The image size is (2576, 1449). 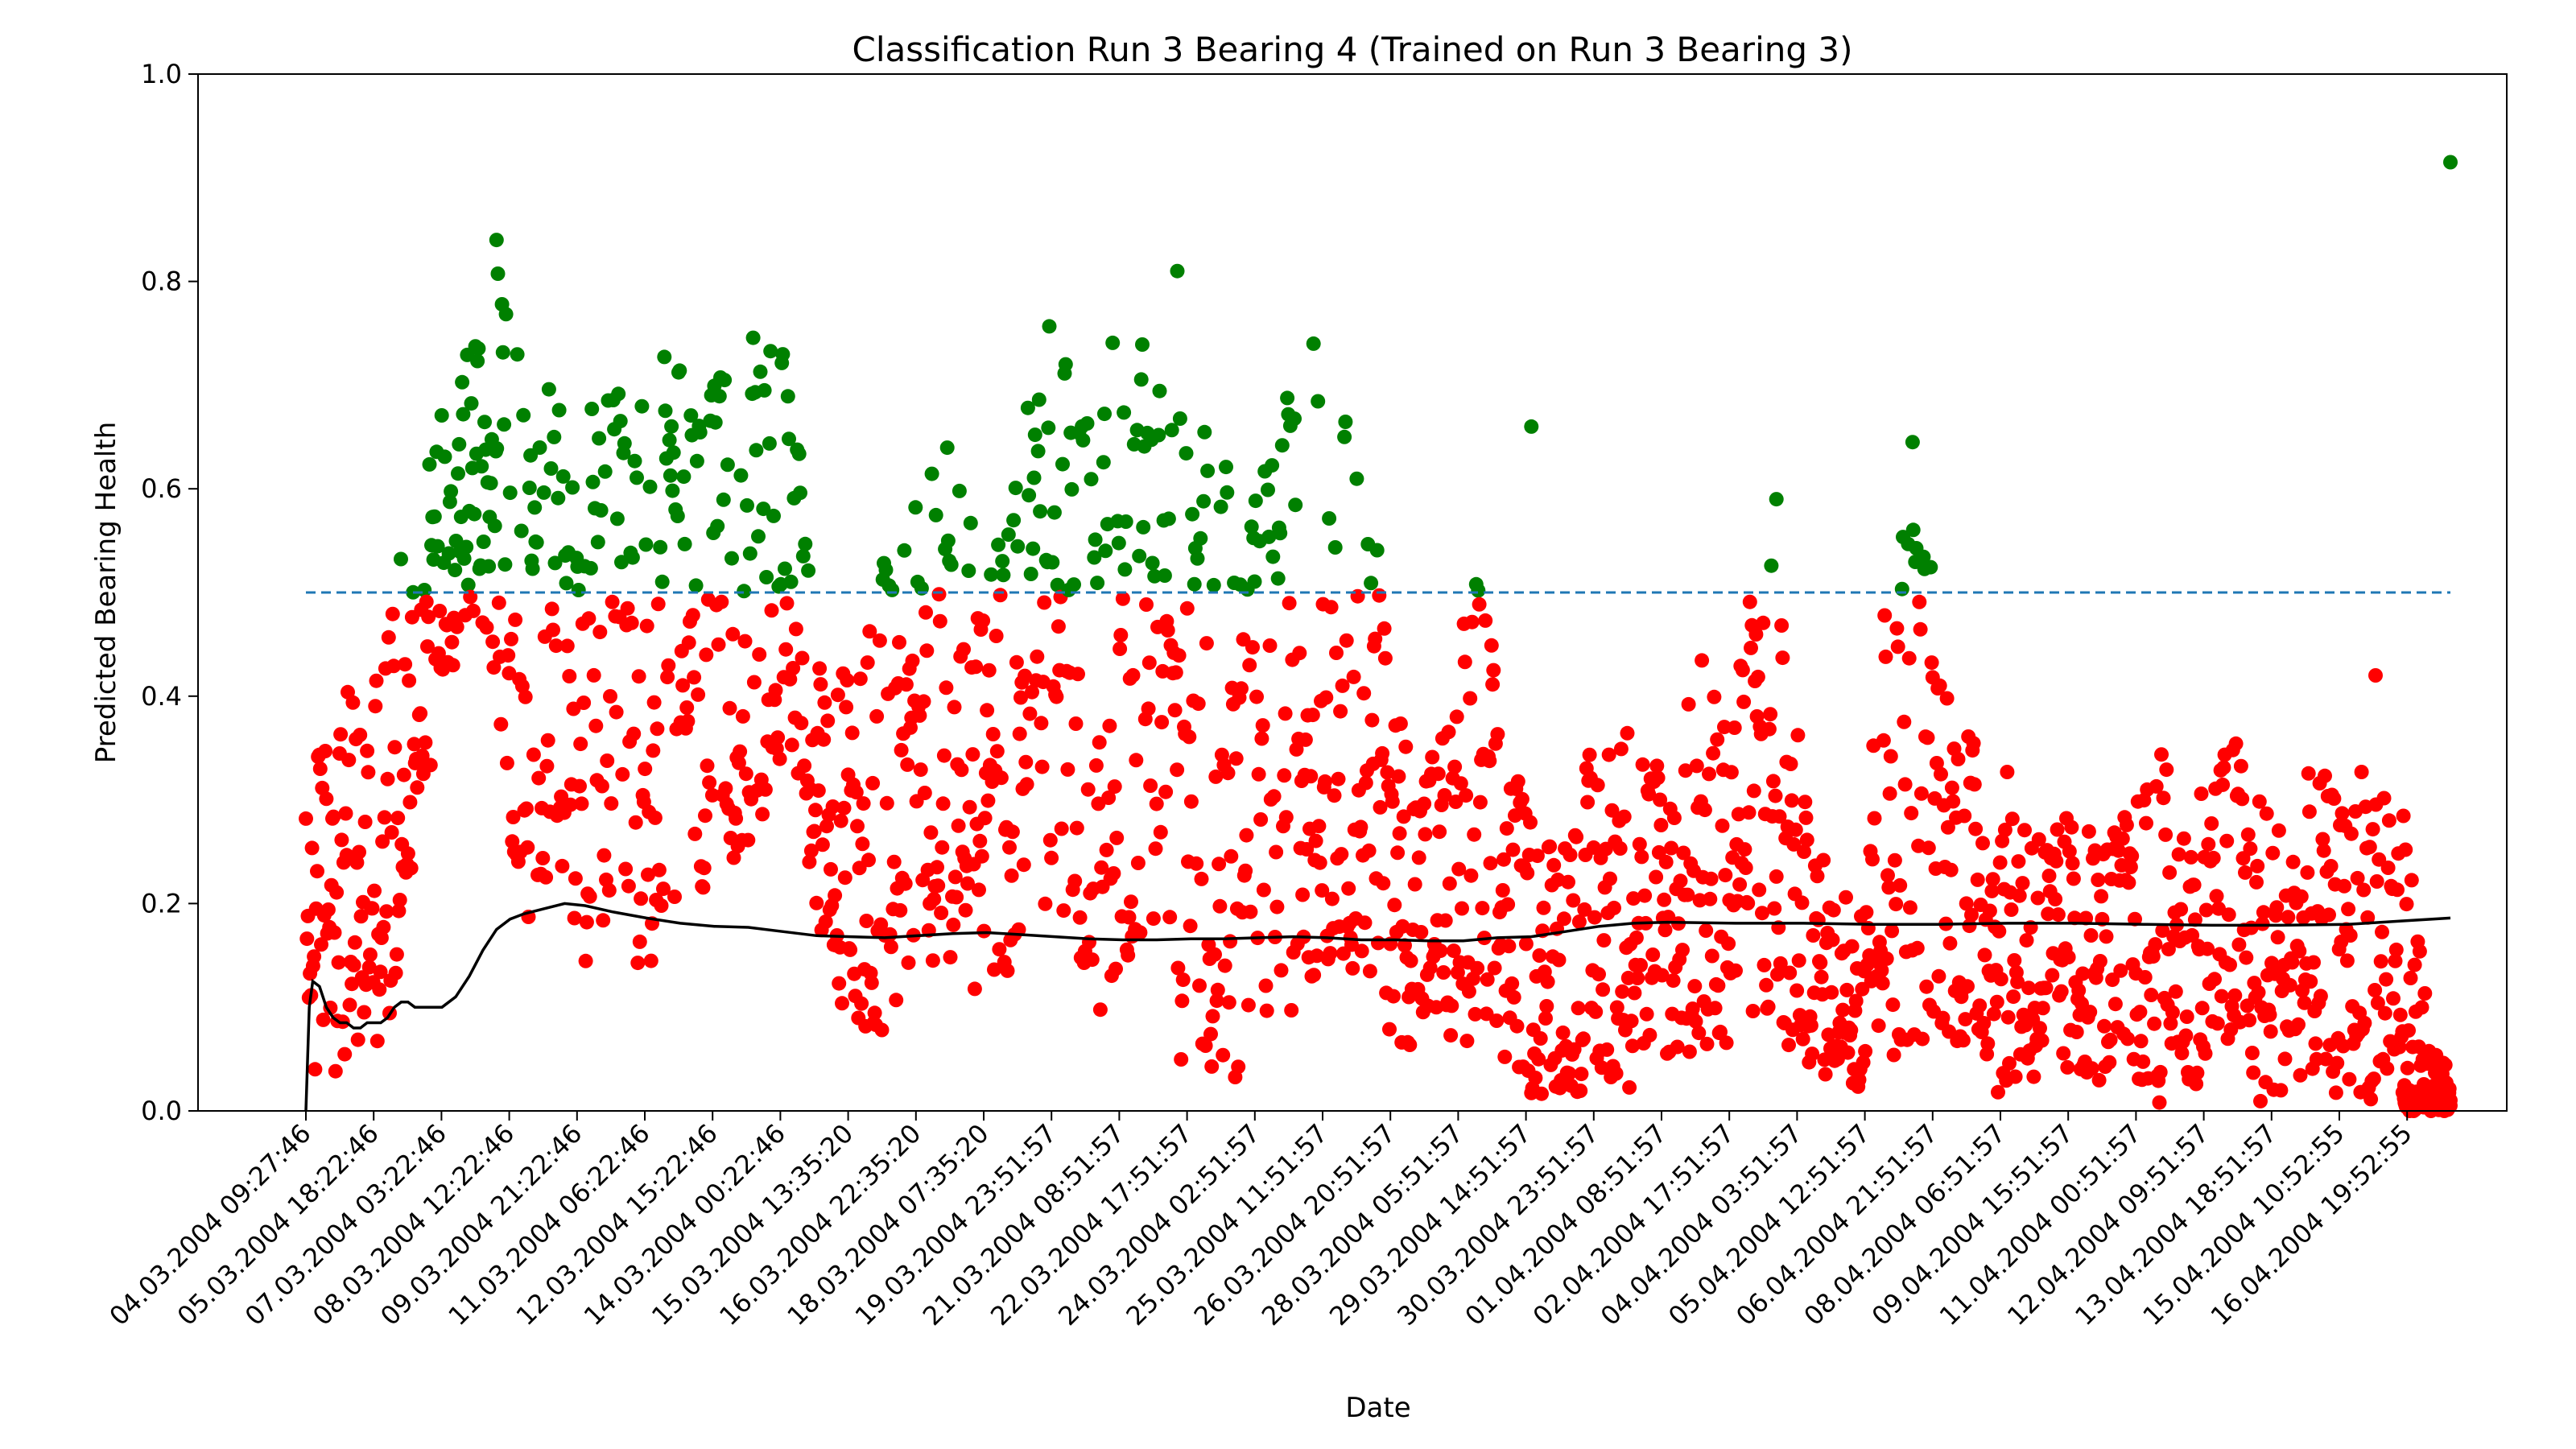 I want to click on y-tick-label: 0.4, so click(x=161, y=696).